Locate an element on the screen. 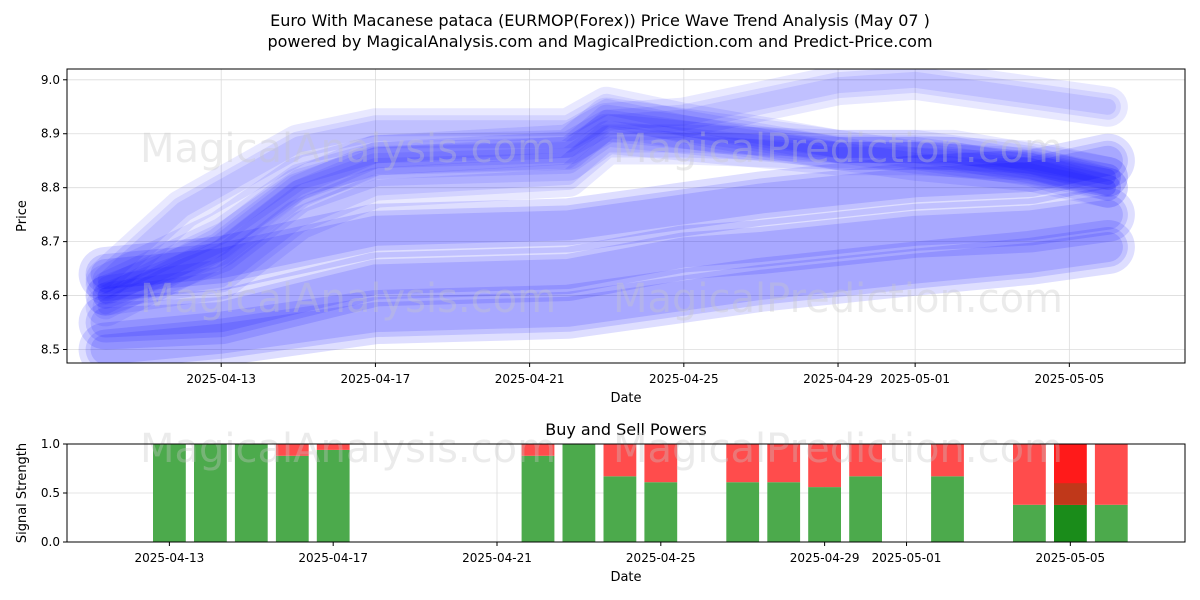  signal-bars is located at coordinates (640, 493).